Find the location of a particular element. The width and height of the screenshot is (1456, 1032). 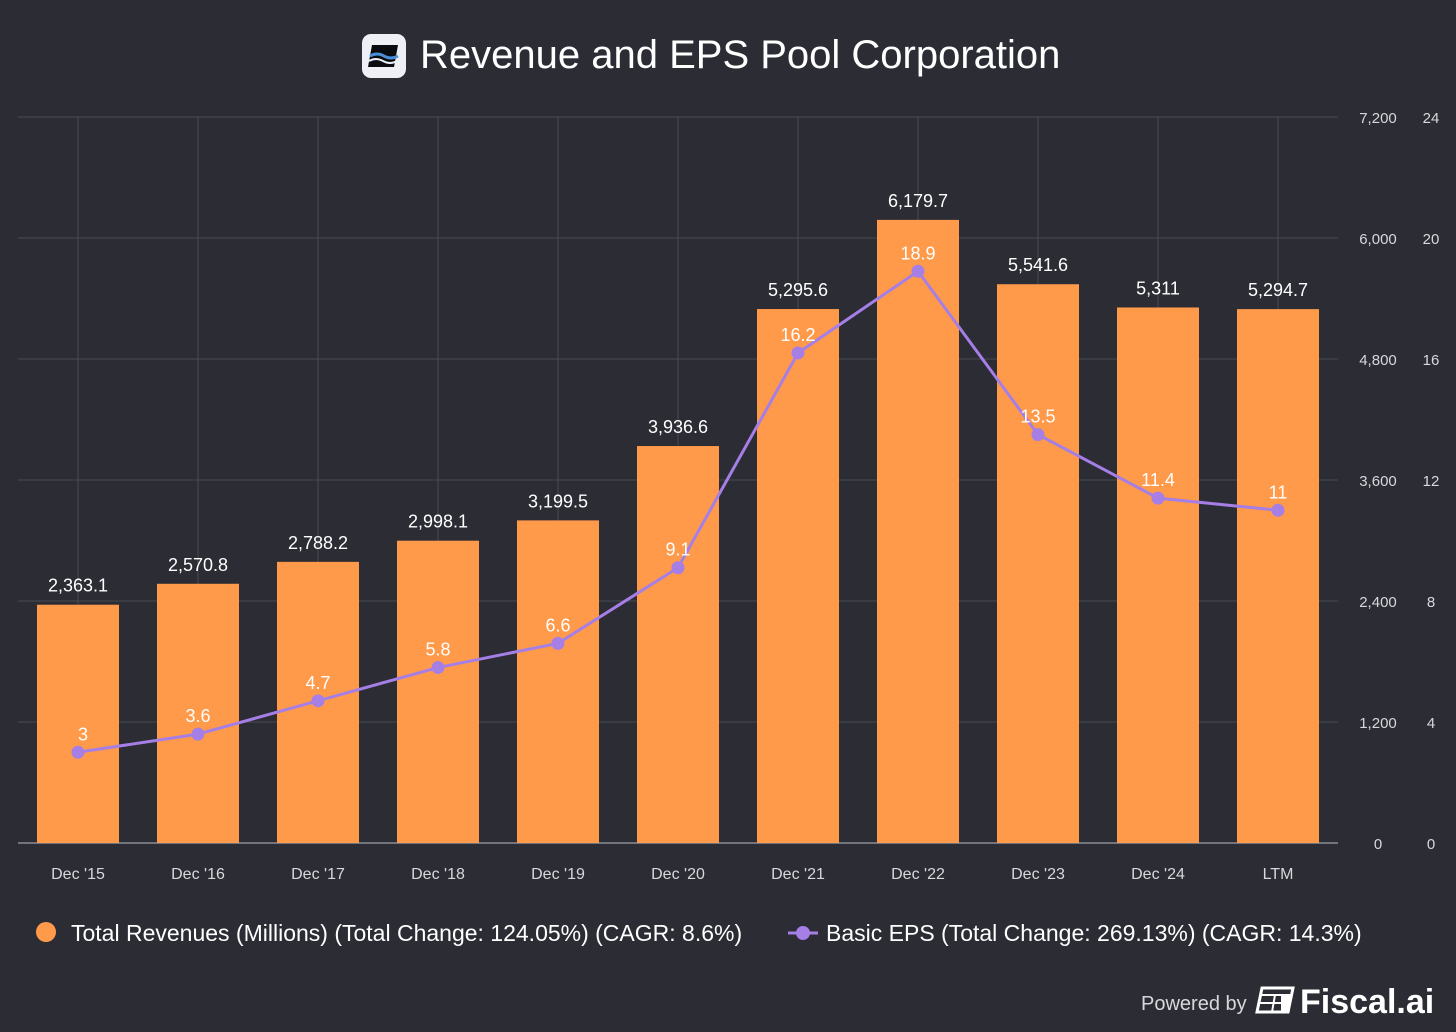

revenue-data-label: 2,570.8 is located at coordinates (198, 565).